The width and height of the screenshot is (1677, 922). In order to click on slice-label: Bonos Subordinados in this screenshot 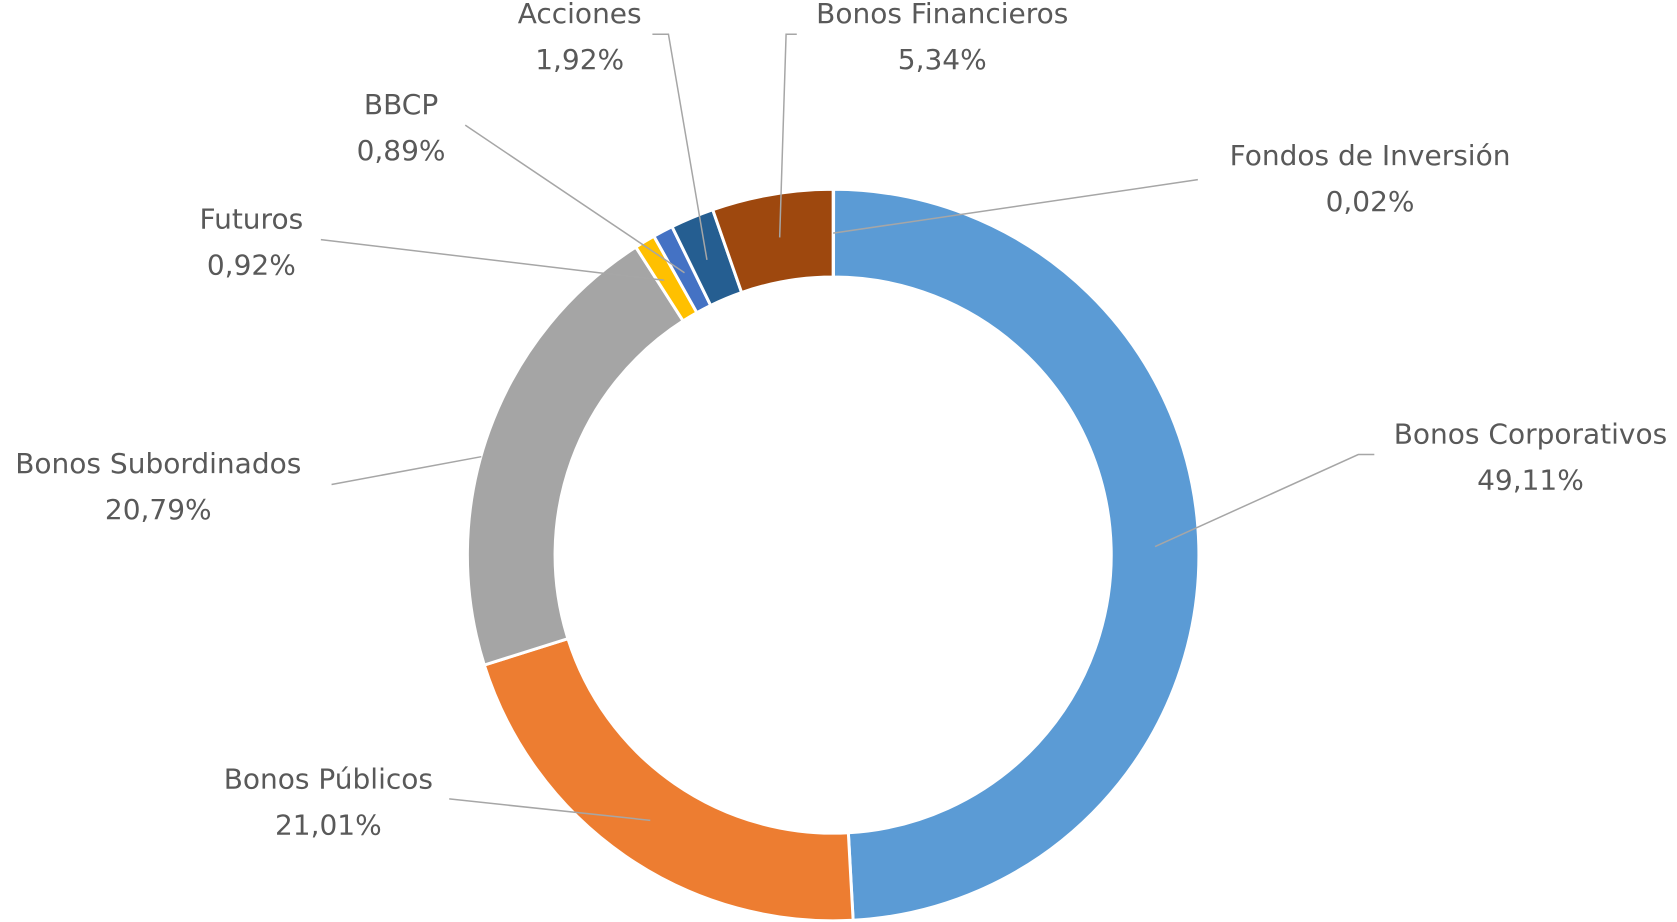, I will do `click(158, 463)`.